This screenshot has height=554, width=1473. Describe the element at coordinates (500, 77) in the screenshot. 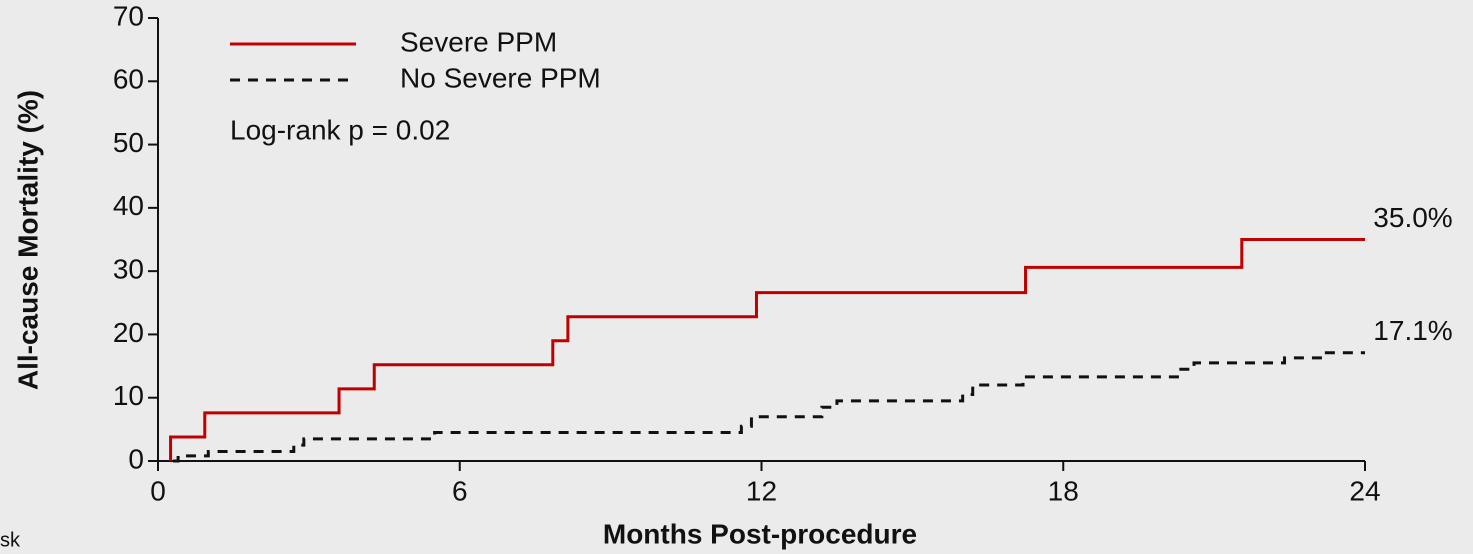

I see `legend-label: No Severe PPM` at that location.